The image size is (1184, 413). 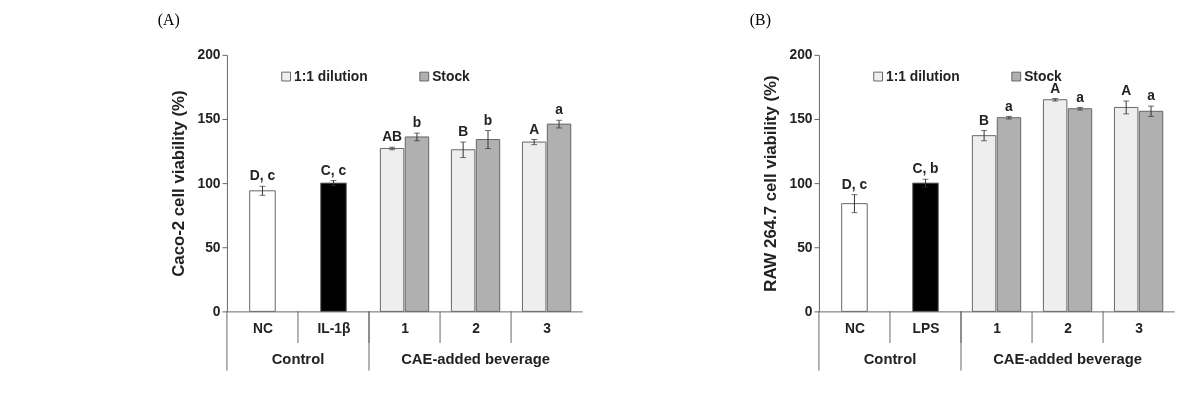 What do you see at coordinates (334, 327) in the screenshot?
I see `x-tick-label: IL-1β` at bounding box center [334, 327].